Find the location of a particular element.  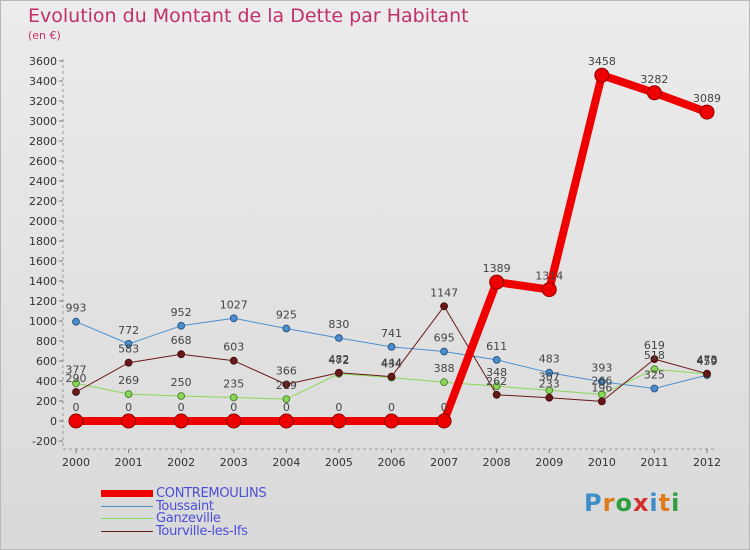

data-label: 233 is located at coordinates (549, 384).